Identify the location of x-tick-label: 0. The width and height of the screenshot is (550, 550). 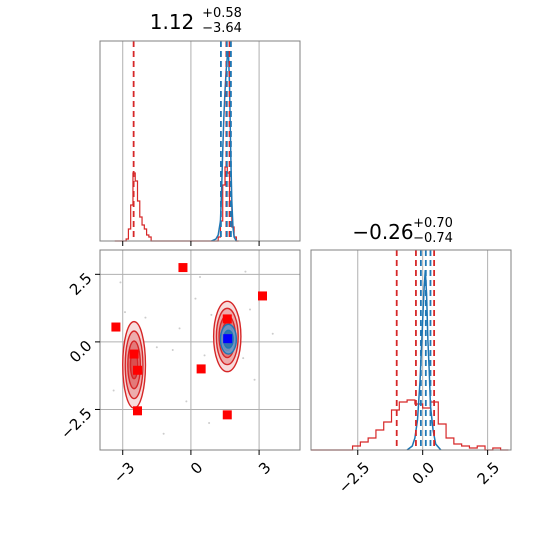
(196, 467).